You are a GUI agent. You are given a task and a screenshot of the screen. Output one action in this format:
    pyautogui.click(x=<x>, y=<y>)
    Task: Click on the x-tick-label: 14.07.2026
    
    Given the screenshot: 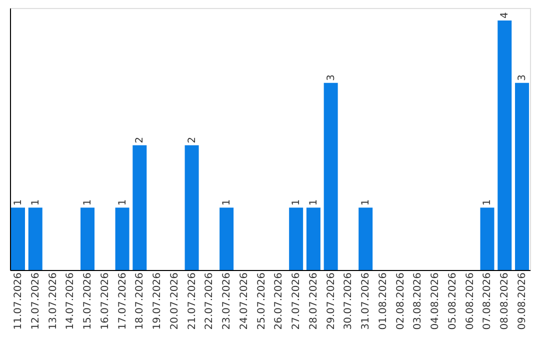 What is the action you would take?
    pyautogui.click(x=70, y=301)
    